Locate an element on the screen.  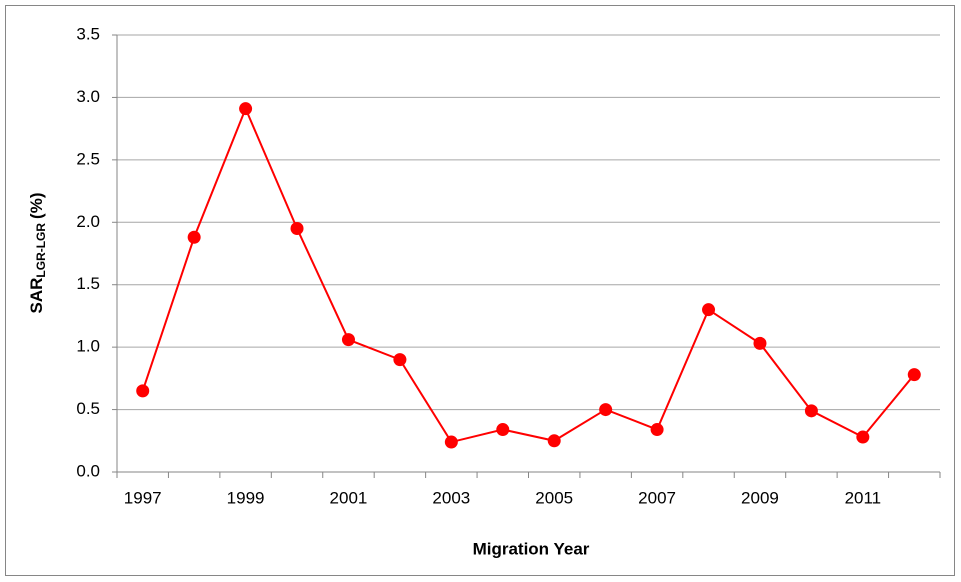
y-tick-label: 3.0 is located at coordinates (88, 96).